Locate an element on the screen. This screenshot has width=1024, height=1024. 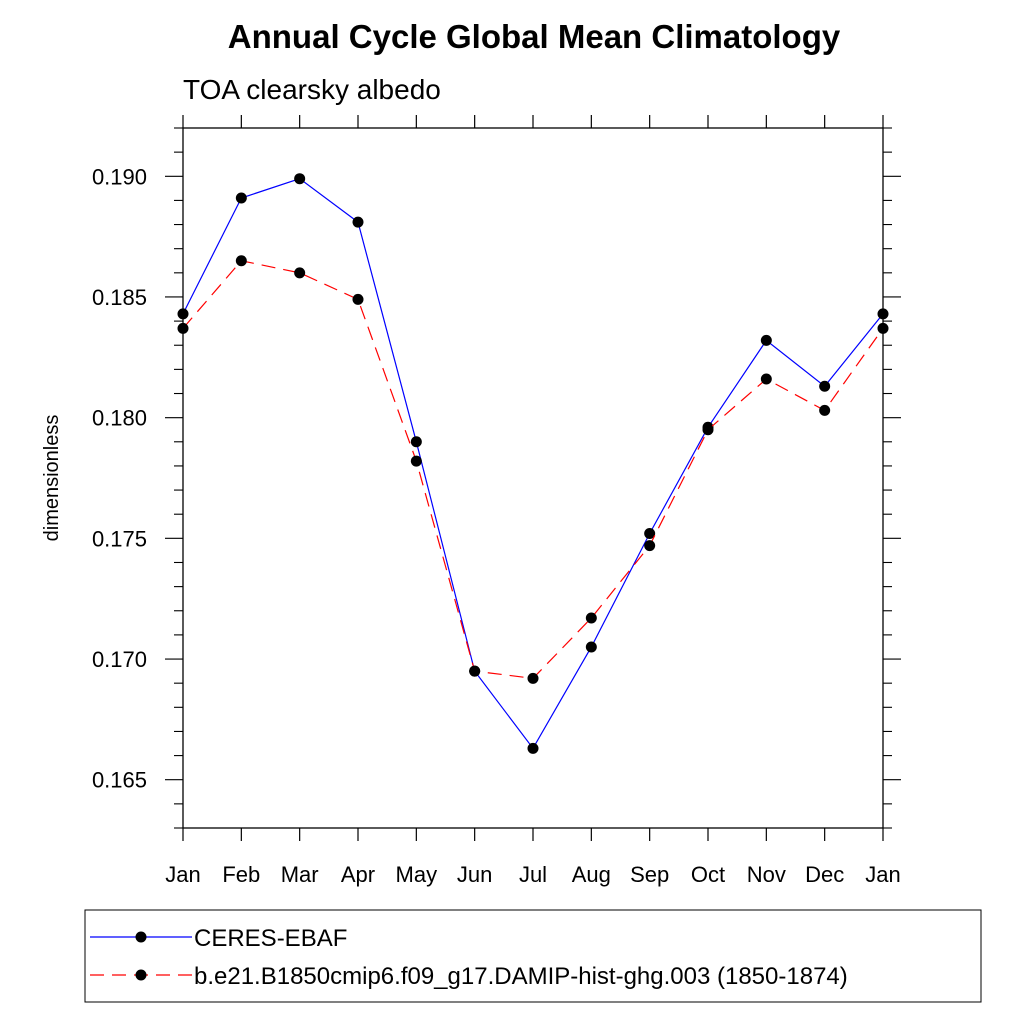
x-tick-label: Nov is located at coordinates (766, 874).